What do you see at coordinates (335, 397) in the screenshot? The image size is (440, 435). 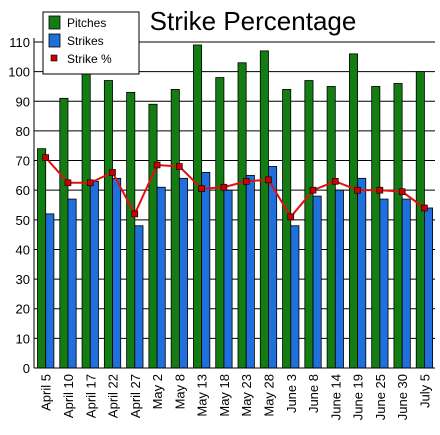 I see `x-tick-label: June 14` at bounding box center [335, 397].